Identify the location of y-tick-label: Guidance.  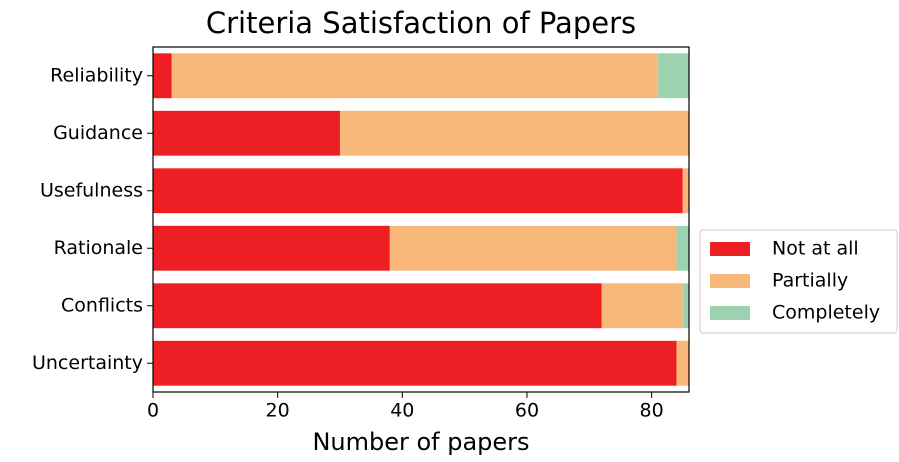
(98, 133).